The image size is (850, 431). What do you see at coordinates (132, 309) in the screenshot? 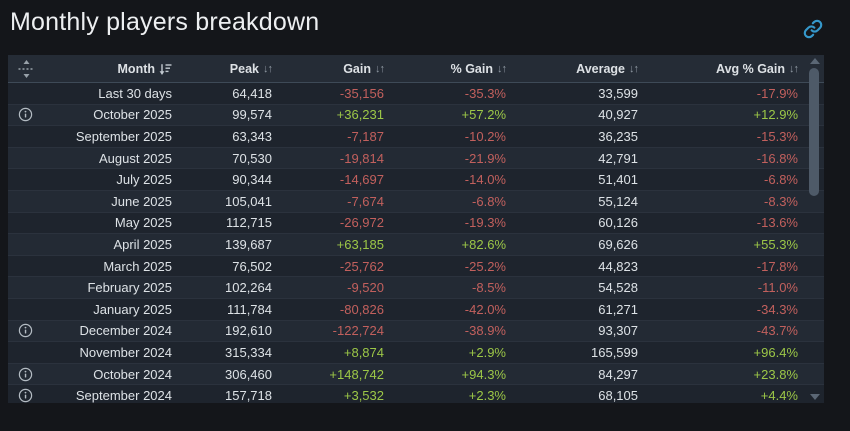
I see `cell-month: January 2025` at bounding box center [132, 309].